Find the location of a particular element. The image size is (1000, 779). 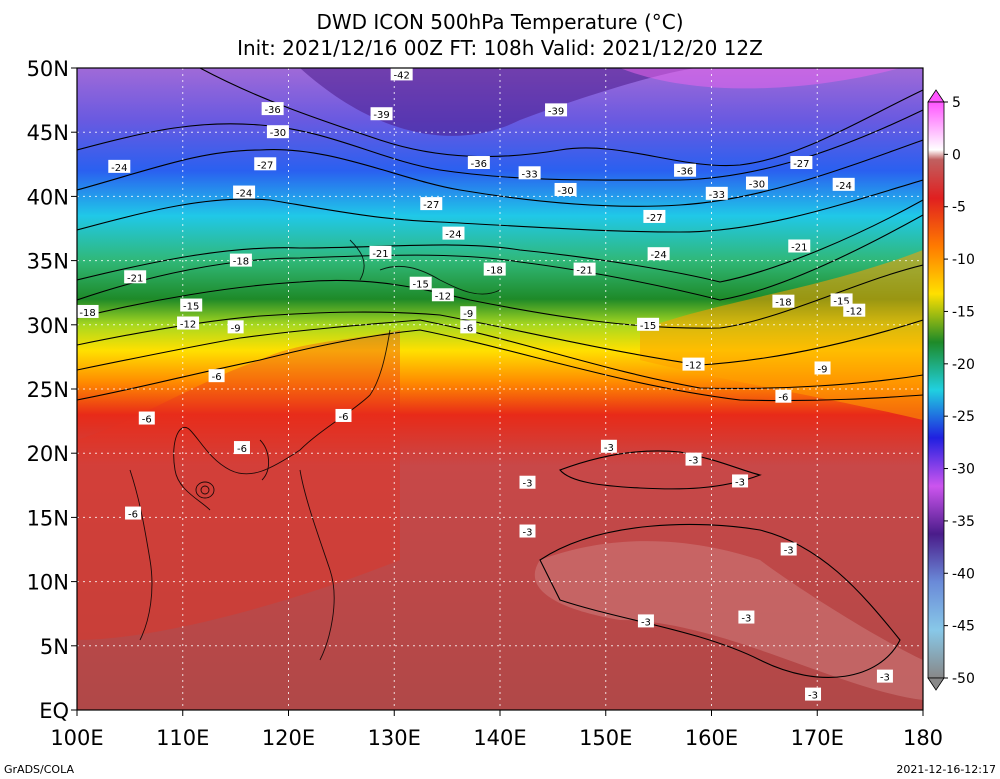

lon-tick-label: 170E is located at coordinates (817, 738).